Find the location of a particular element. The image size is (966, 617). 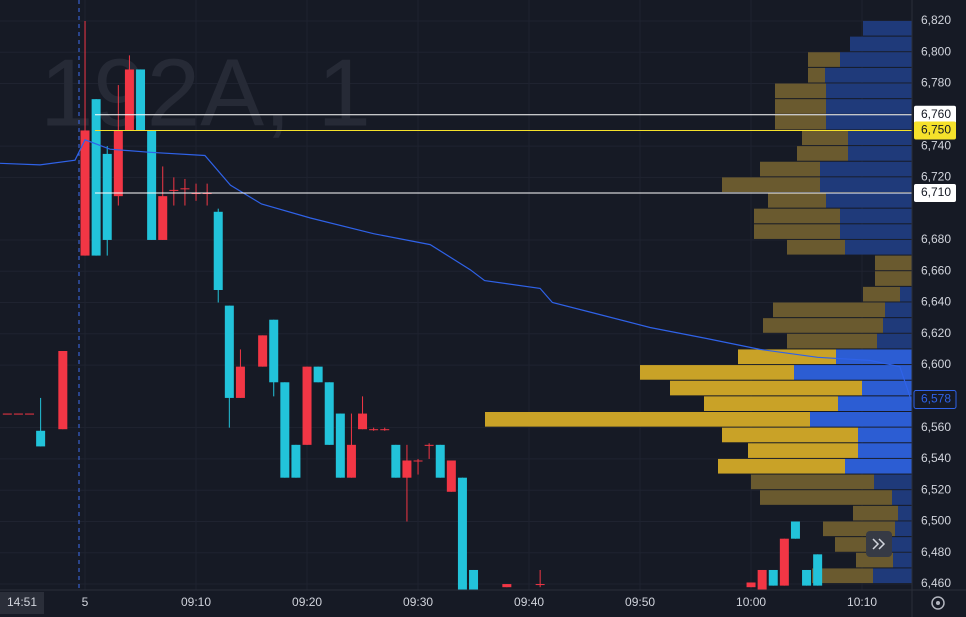

x-tick-label: 09:20 is located at coordinates (307, 602).